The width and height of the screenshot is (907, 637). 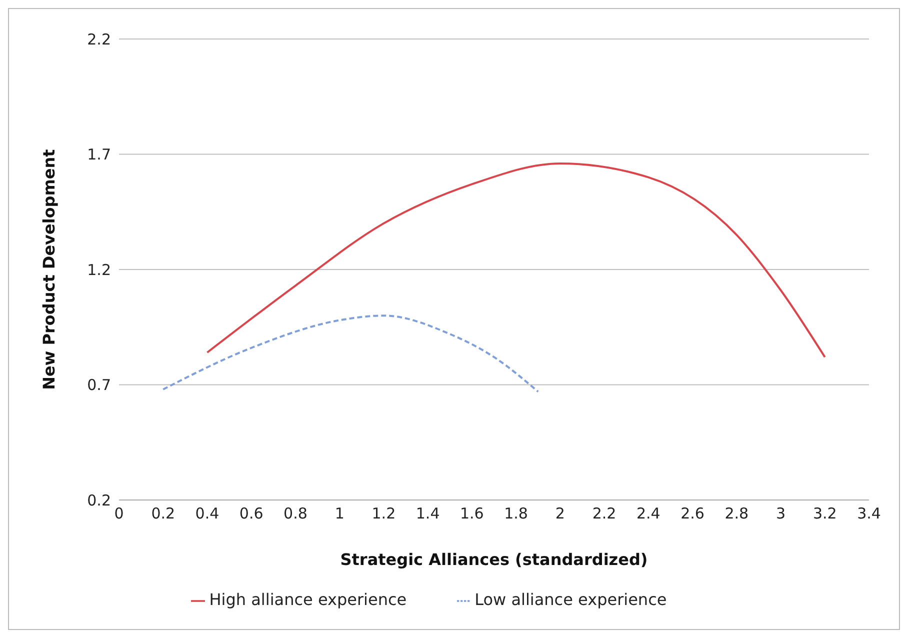 What do you see at coordinates (251, 513) in the screenshot?
I see `x-tick-label: 0.6` at bounding box center [251, 513].